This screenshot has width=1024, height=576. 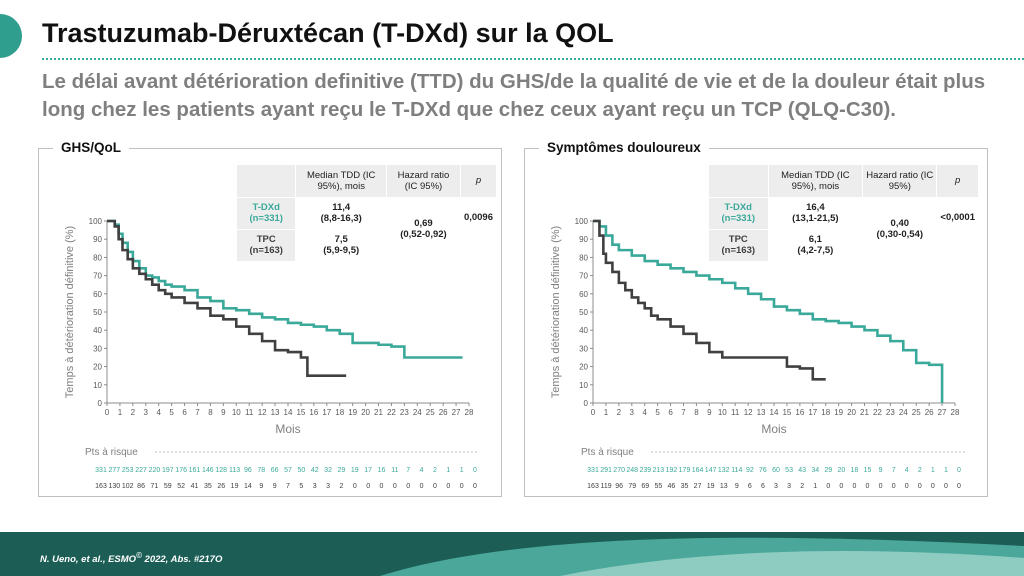 I want to click on x-tick-label: 15, so click(x=300, y=412).